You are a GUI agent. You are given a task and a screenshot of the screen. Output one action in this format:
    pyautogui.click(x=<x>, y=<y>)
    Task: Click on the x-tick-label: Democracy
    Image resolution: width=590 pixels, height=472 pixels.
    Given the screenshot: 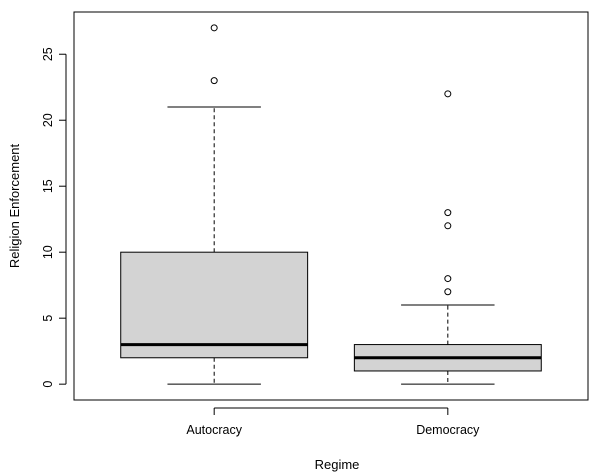 What is the action you would take?
    pyautogui.click(x=448, y=430)
    